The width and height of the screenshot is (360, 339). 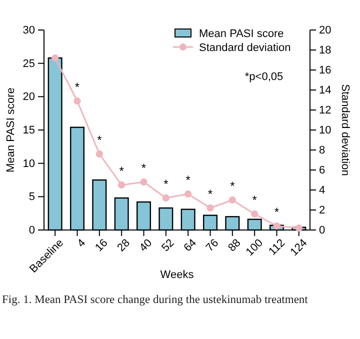 What do you see at coordinates (325, 70) in the screenshot?
I see `y2-tick-label: 16` at bounding box center [325, 70].